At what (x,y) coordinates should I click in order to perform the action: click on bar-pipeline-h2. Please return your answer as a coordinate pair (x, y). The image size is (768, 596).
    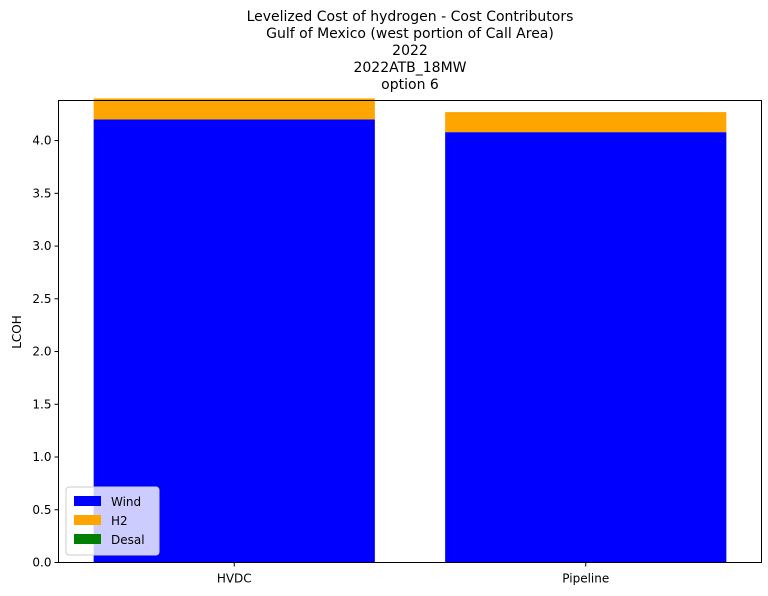
    Looking at the image, I should click on (586, 122).